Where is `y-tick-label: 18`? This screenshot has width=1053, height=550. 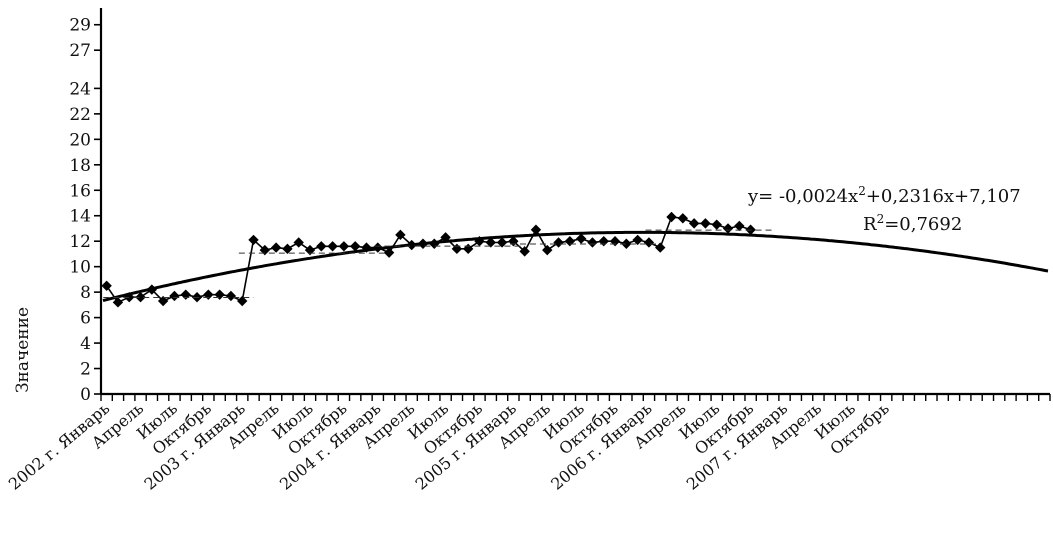 y-tick-label: 18 is located at coordinates (80, 166).